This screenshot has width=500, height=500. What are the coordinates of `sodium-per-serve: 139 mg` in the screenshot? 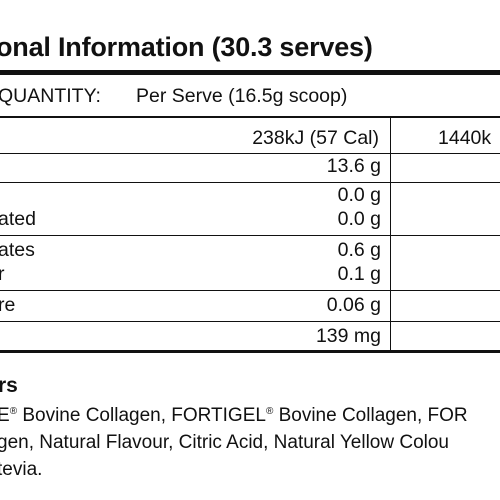 It's located at (348, 336).